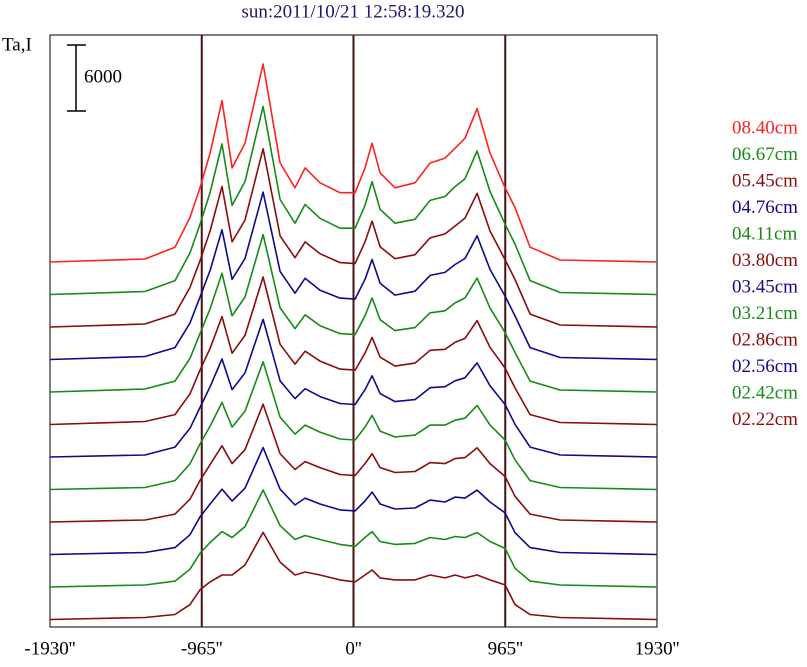  Describe the element at coordinates (765, 154) in the screenshot. I see `legend-entry: 06.67cm` at that location.